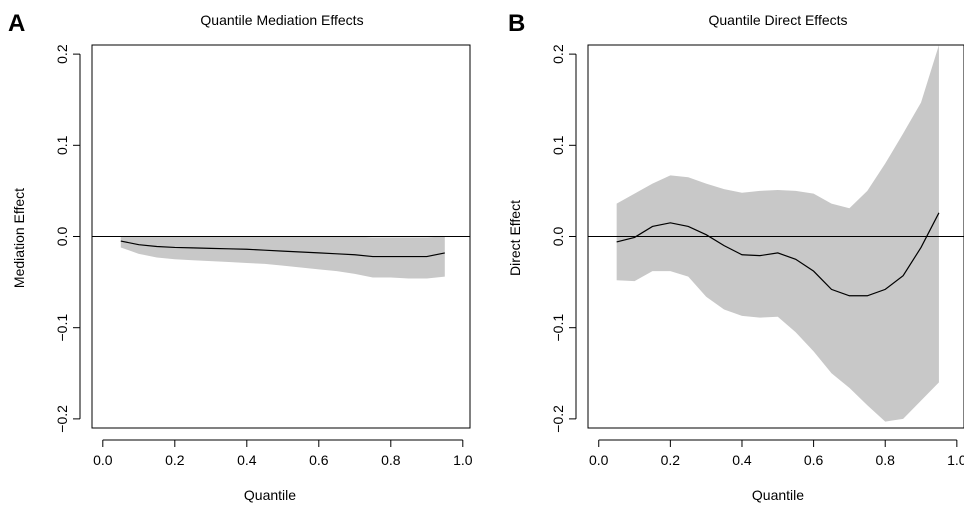 Image resolution: width=964 pixels, height=506 pixels. What do you see at coordinates (814, 460) in the screenshot?
I see `panel-b-x-tick-label: 0.6` at bounding box center [814, 460].